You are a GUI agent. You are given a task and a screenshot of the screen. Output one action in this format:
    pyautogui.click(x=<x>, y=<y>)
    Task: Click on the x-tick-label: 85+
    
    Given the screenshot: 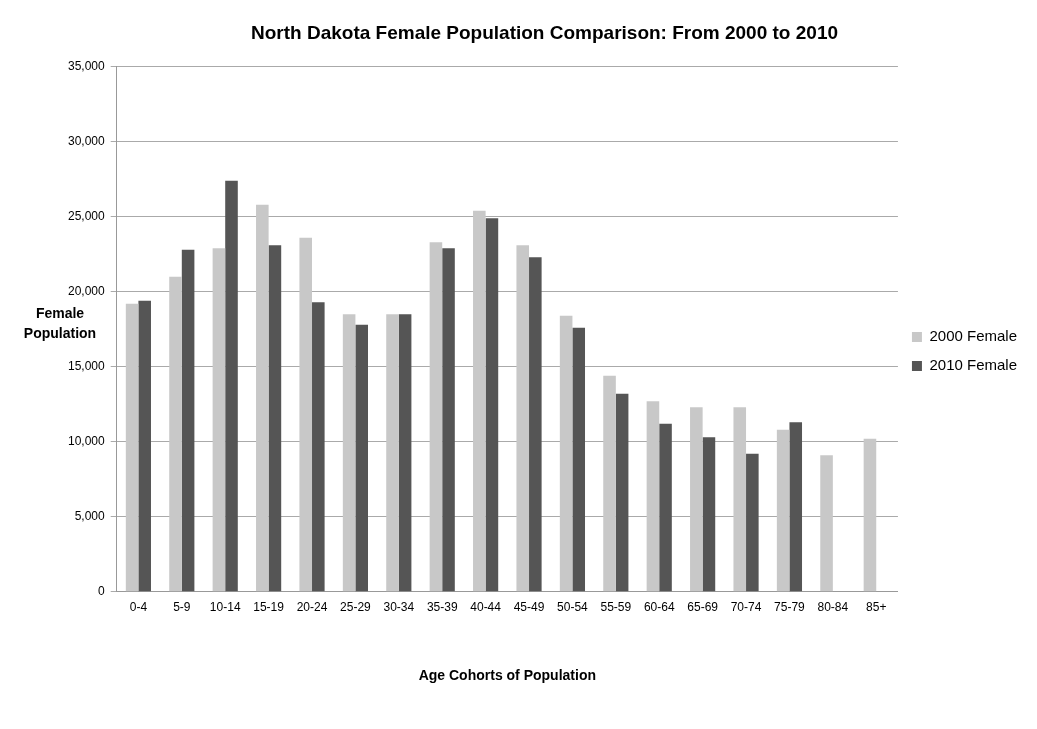 What is the action you would take?
    pyautogui.click(x=876, y=607)
    